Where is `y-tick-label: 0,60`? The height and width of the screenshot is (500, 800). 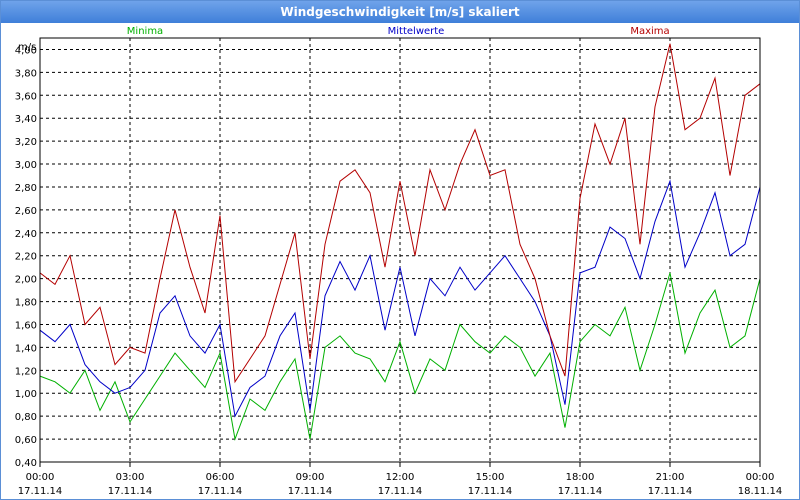
y-tick-label: 0,60 is located at coordinates (26, 440).